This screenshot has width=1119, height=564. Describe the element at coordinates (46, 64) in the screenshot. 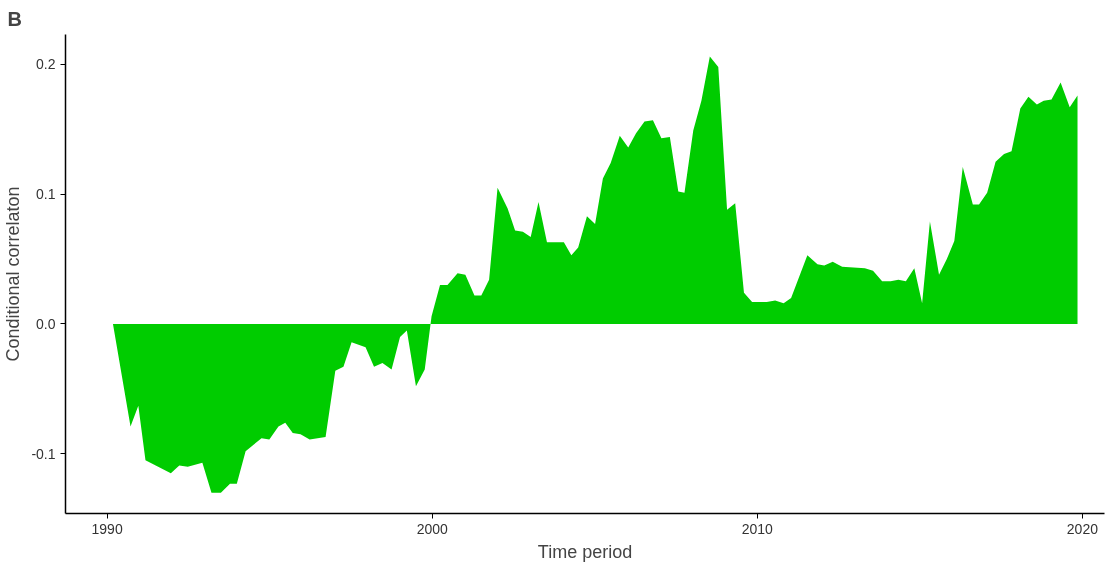

I see `y-tick-label: 0.2` at that location.